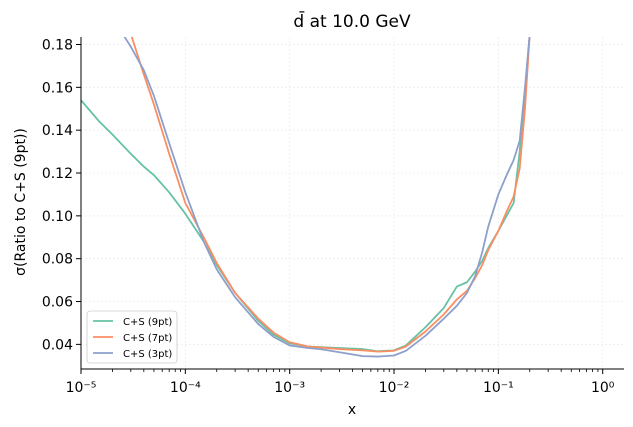  What do you see at coordinates (352, 21) in the screenshot?
I see `chart-title: d̄ at 10.0 GeV` at bounding box center [352, 21].